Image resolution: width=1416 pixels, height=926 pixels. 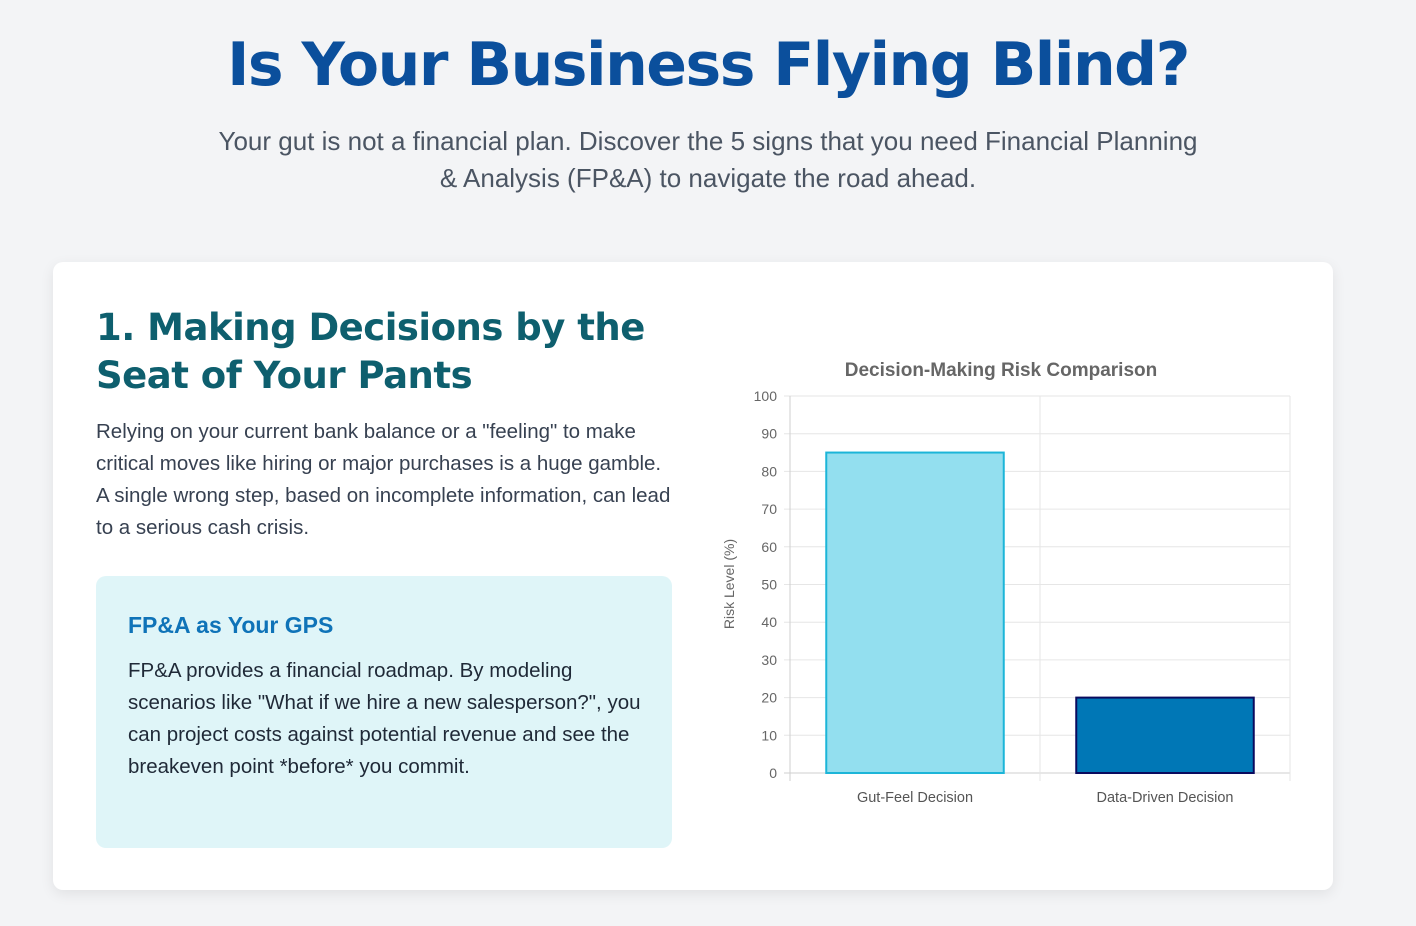 I want to click on callout-title: FP&A as Your GPS, so click(x=231, y=625).